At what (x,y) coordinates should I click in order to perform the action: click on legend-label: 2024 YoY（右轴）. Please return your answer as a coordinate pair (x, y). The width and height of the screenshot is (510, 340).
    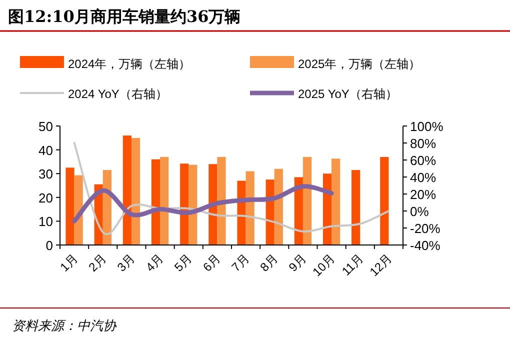
    Looking at the image, I should click on (118, 94).